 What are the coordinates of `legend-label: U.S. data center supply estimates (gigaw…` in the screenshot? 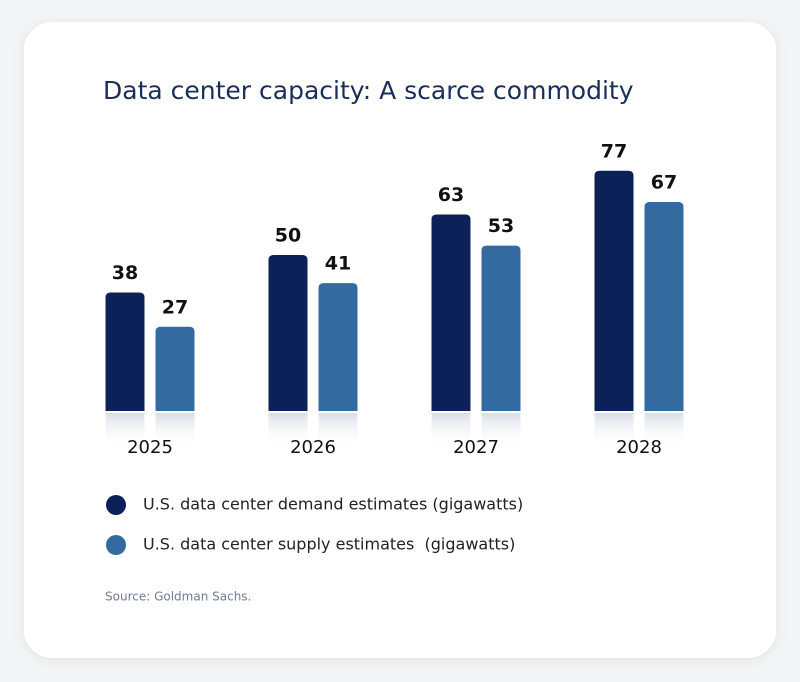 It's located at (329, 544).